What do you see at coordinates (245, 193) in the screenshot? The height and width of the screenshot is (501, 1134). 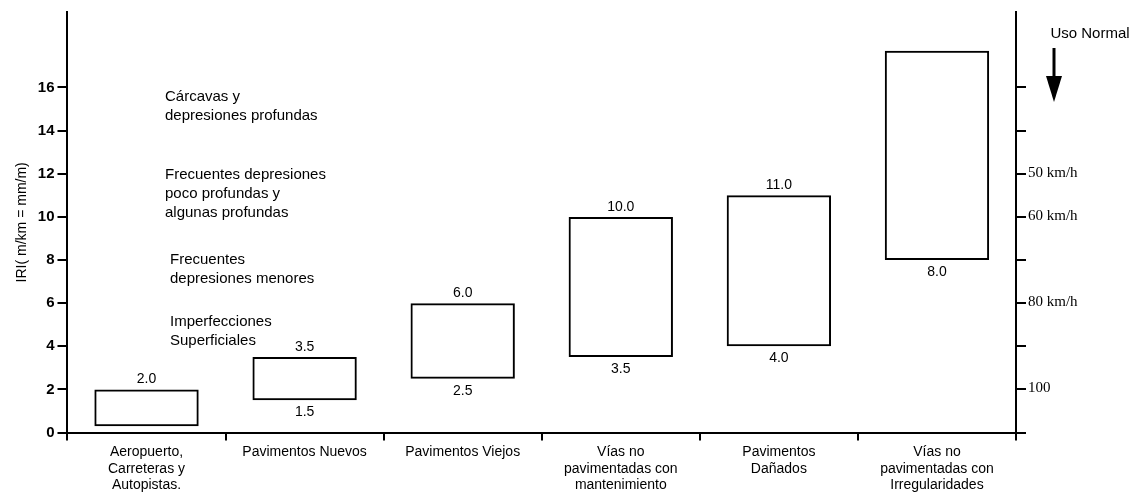 I see `annotation: Frecuentes depresiones poco profundas y algunas profundas` at bounding box center [245, 193].